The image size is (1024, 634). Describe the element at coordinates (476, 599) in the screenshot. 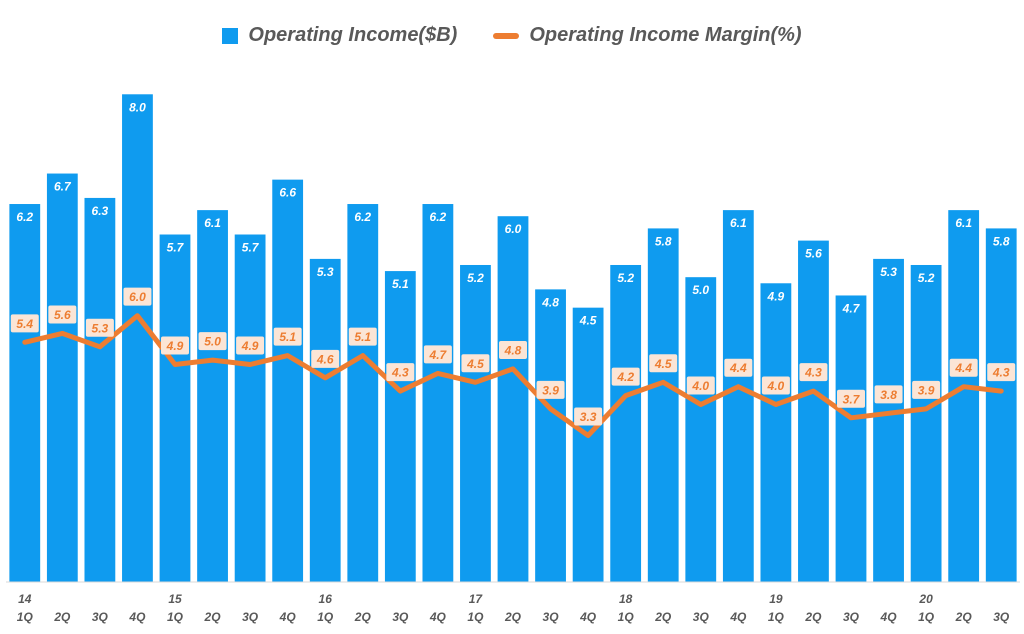

I see `year-tick-label: 17` at that location.